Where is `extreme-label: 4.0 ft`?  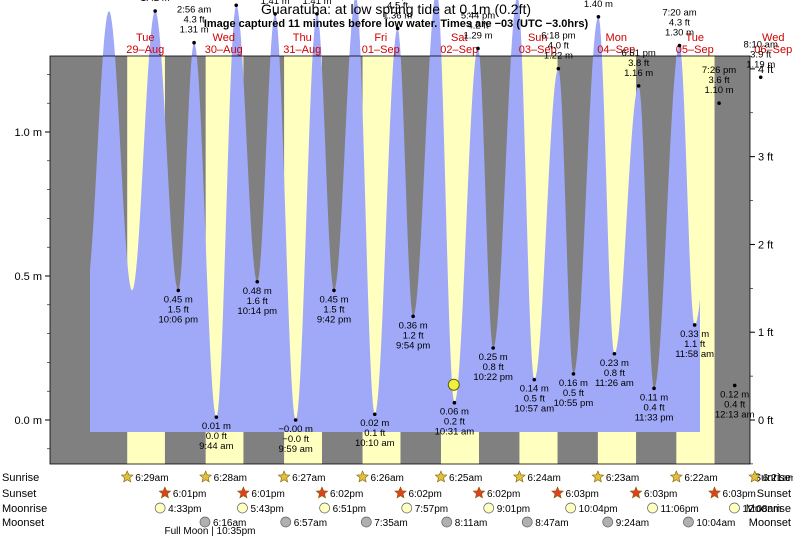
extreme-label: 4.0 ft is located at coordinates (558, 46).